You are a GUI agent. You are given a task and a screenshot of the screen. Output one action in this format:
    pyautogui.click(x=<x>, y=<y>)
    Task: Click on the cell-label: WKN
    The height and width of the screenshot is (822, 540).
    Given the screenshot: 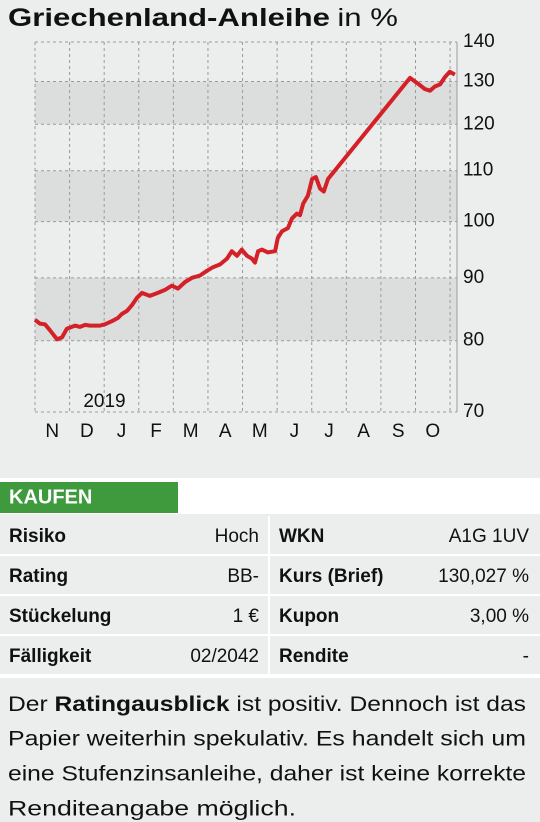 What is the action you would take?
    pyautogui.click(x=301, y=536)
    